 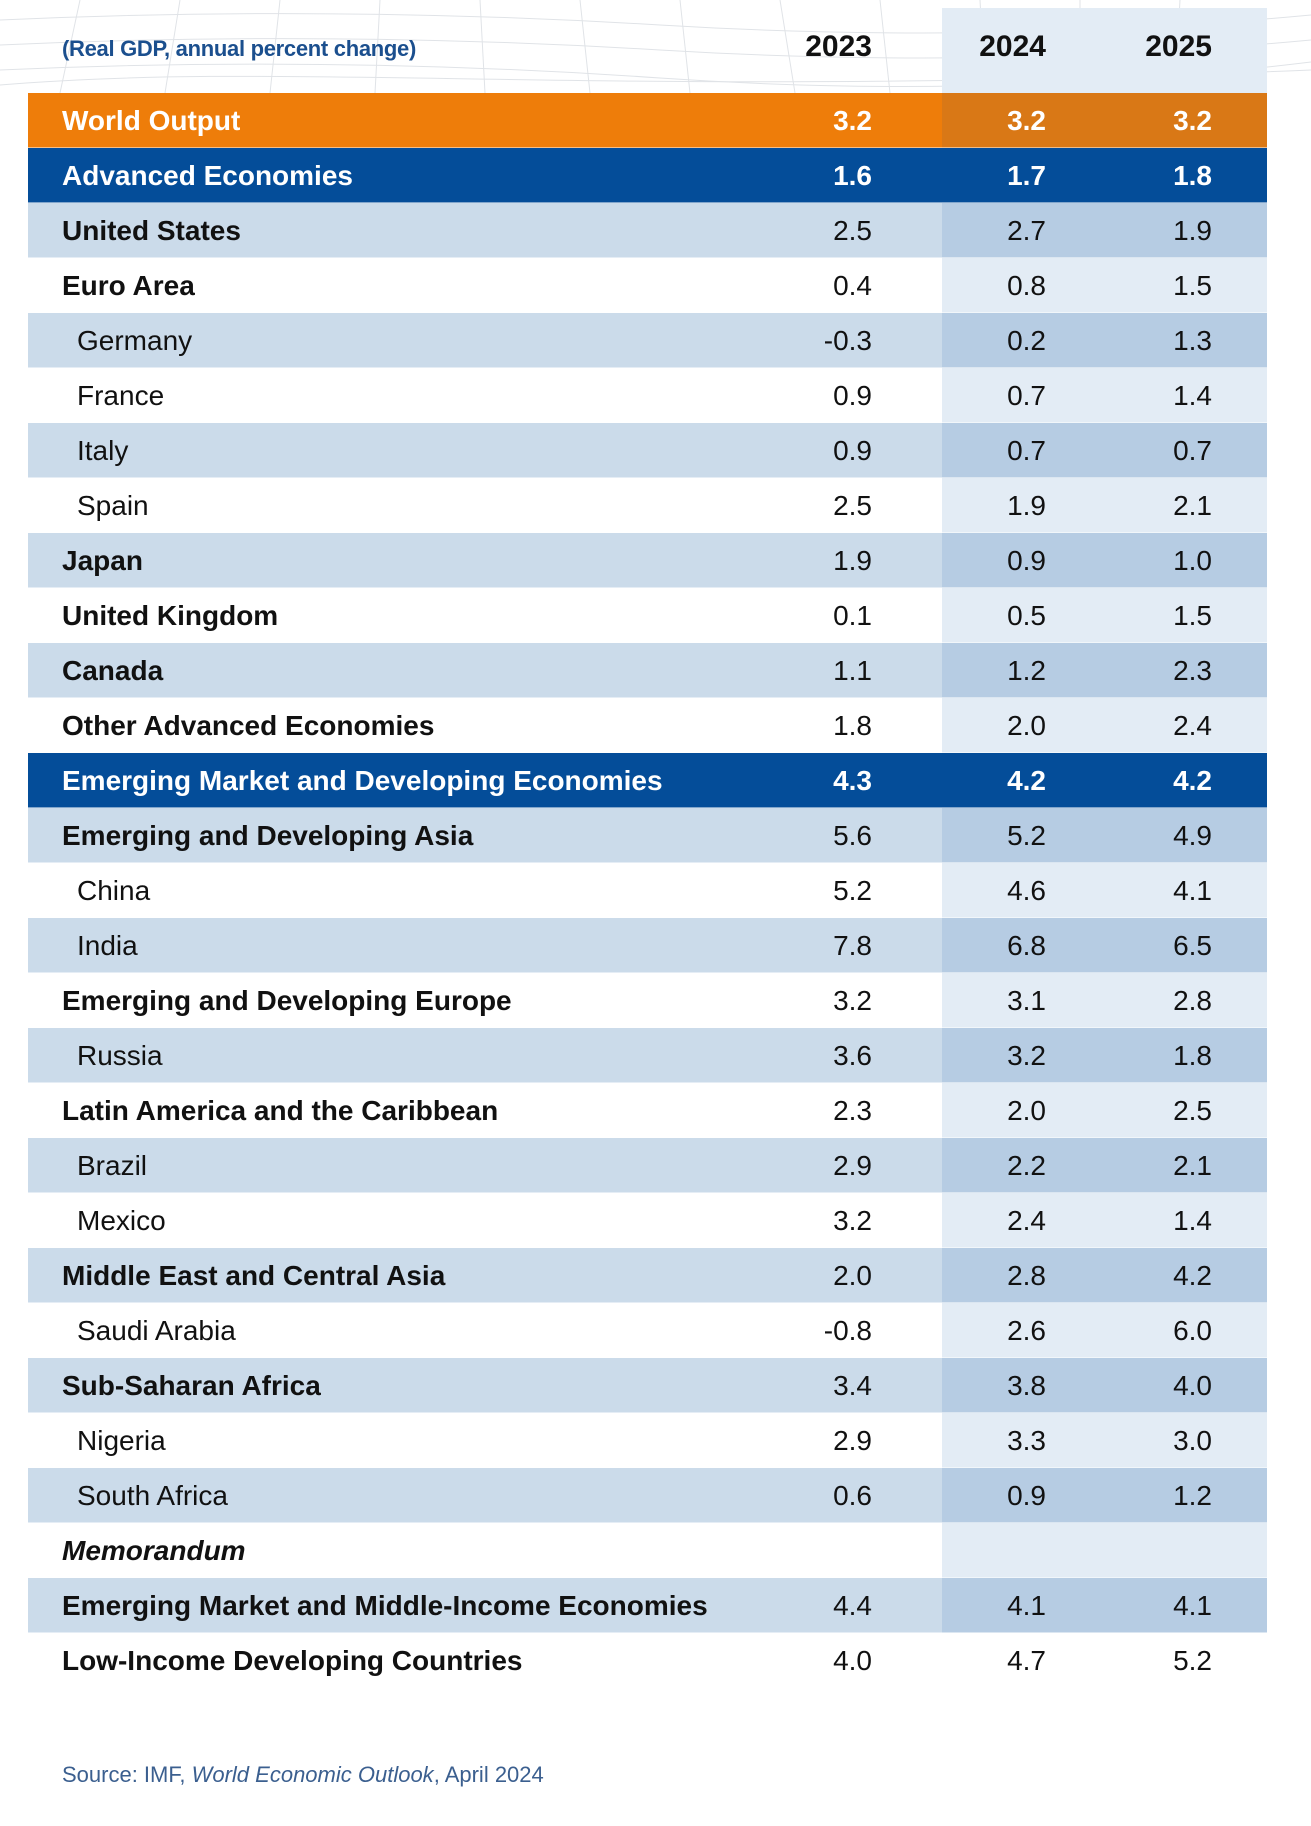 I want to click on row-label: Spain, so click(x=113, y=505).